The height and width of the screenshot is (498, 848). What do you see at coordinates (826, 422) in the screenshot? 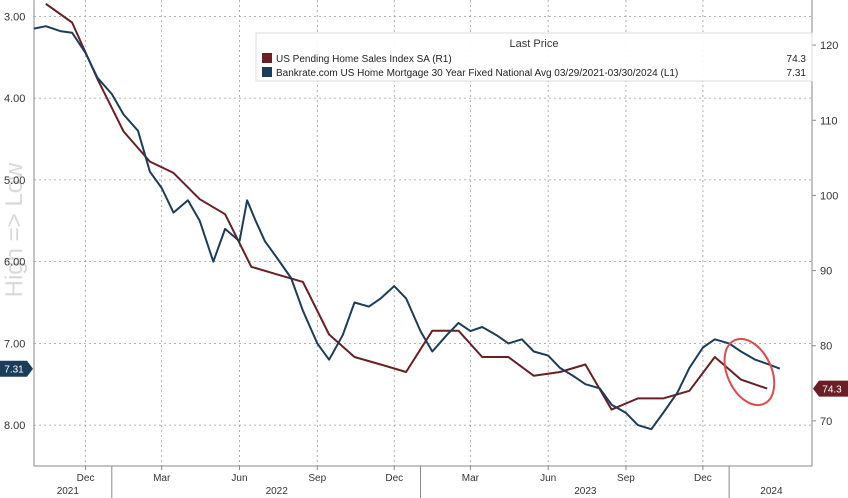
I see `right-tick-label: 70` at bounding box center [826, 422].